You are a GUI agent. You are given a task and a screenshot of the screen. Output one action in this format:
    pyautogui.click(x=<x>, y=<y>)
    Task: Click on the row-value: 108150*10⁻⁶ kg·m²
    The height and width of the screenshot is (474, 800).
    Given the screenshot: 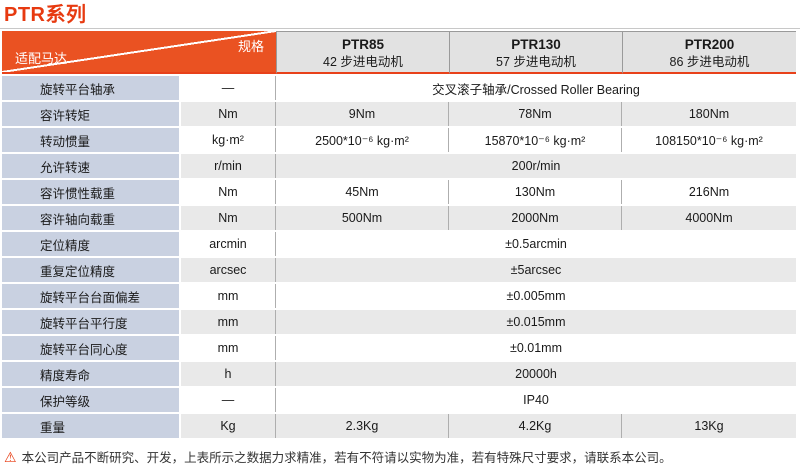 What is the action you would take?
    pyautogui.click(x=709, y=140)
    